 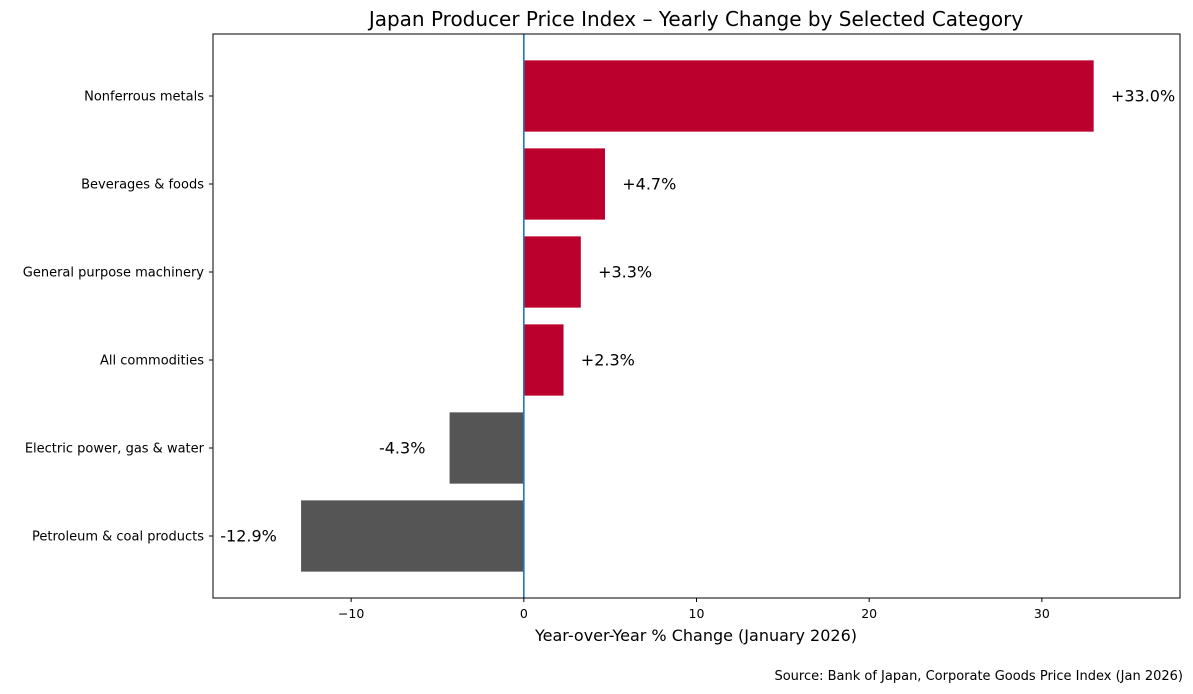 I want to click on data-label: +2.3%, so click(x=608, y=360).